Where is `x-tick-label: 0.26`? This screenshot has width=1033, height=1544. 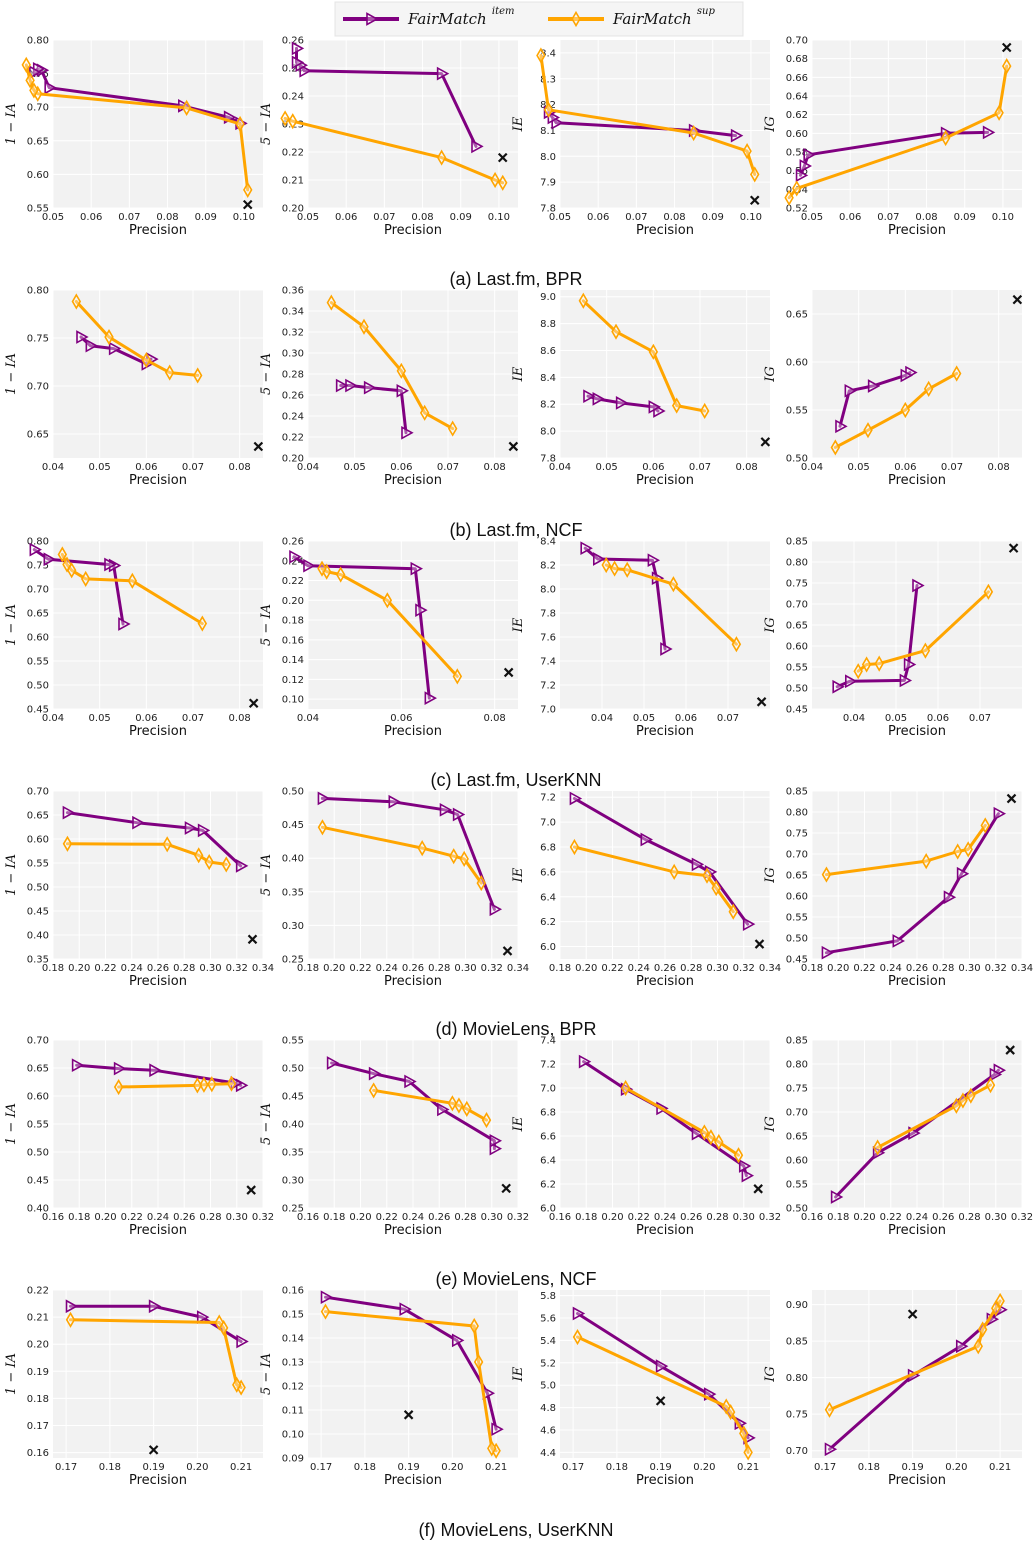 x-tick-label: 0.26 is located at coordinates (158, 968).